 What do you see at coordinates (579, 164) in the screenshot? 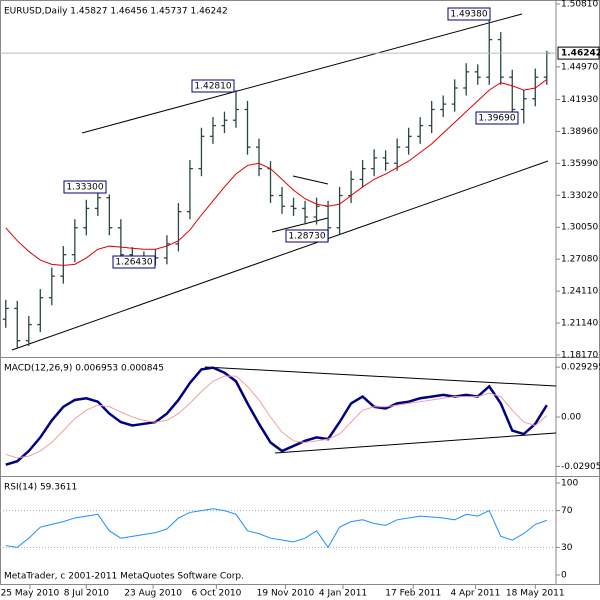
I see `y-tick-label: 1.35990` at bounding box center [579, 164].